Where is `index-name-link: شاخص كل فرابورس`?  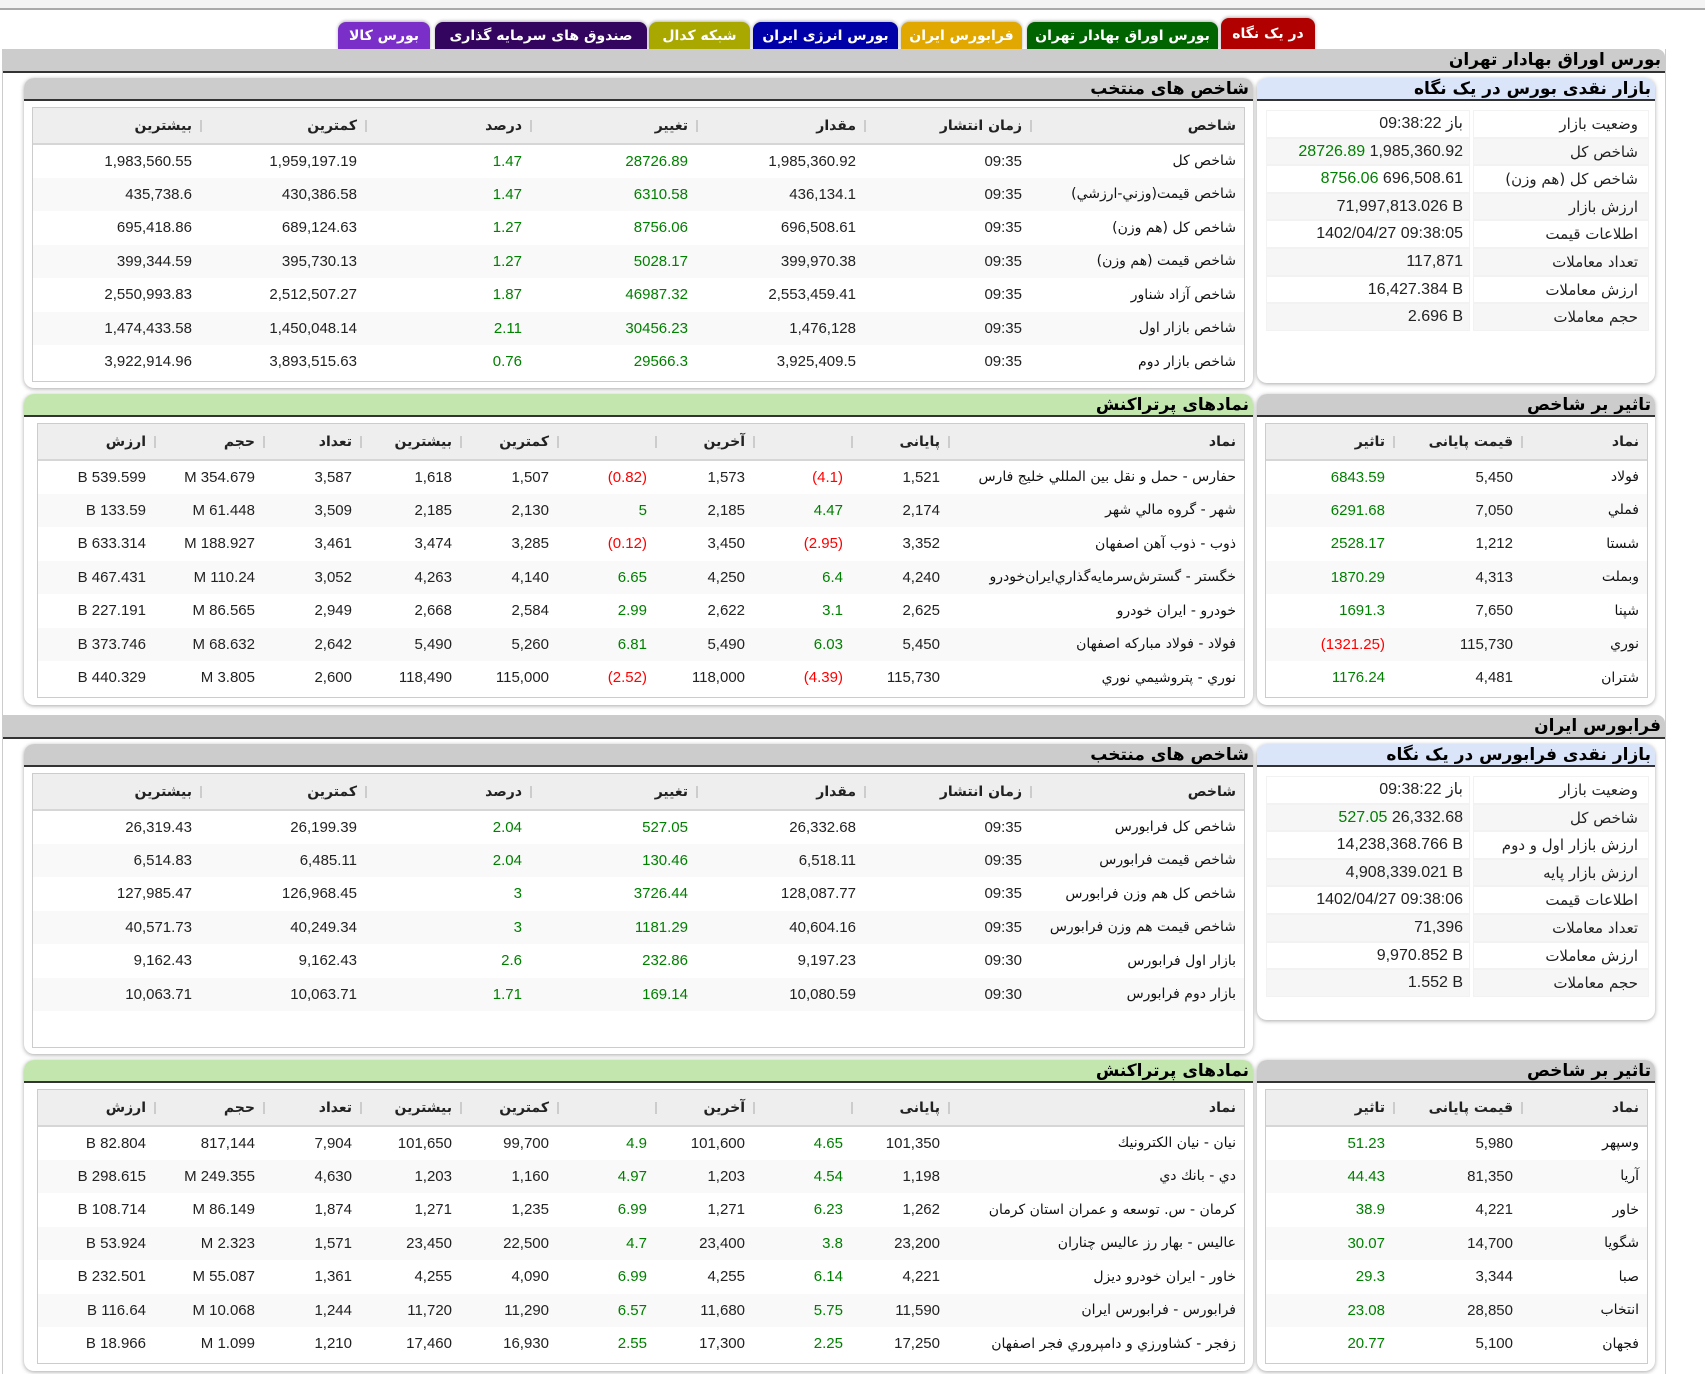
index-name-link: شاخص كل فرابورس is located at coordinates (1175, 827).